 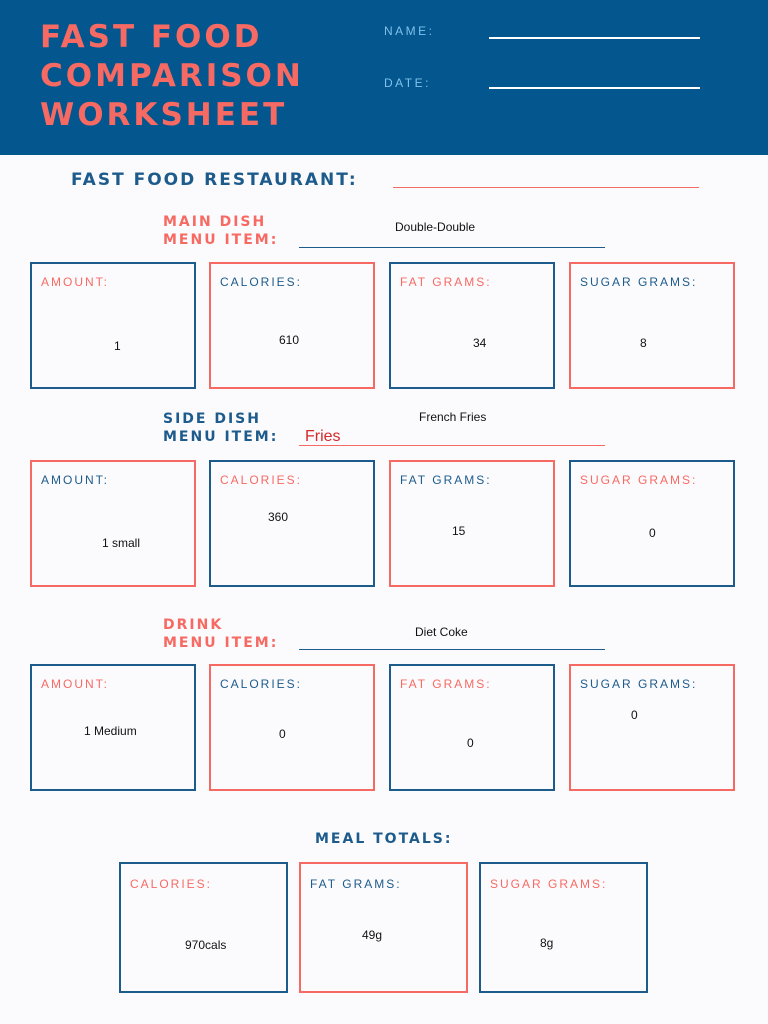 What do you see at coordinates (563, 927) in the screenshot?
I see `totals-sugar-box: SUGAR GRAMS: 8g` at bounding box center [563, 927].